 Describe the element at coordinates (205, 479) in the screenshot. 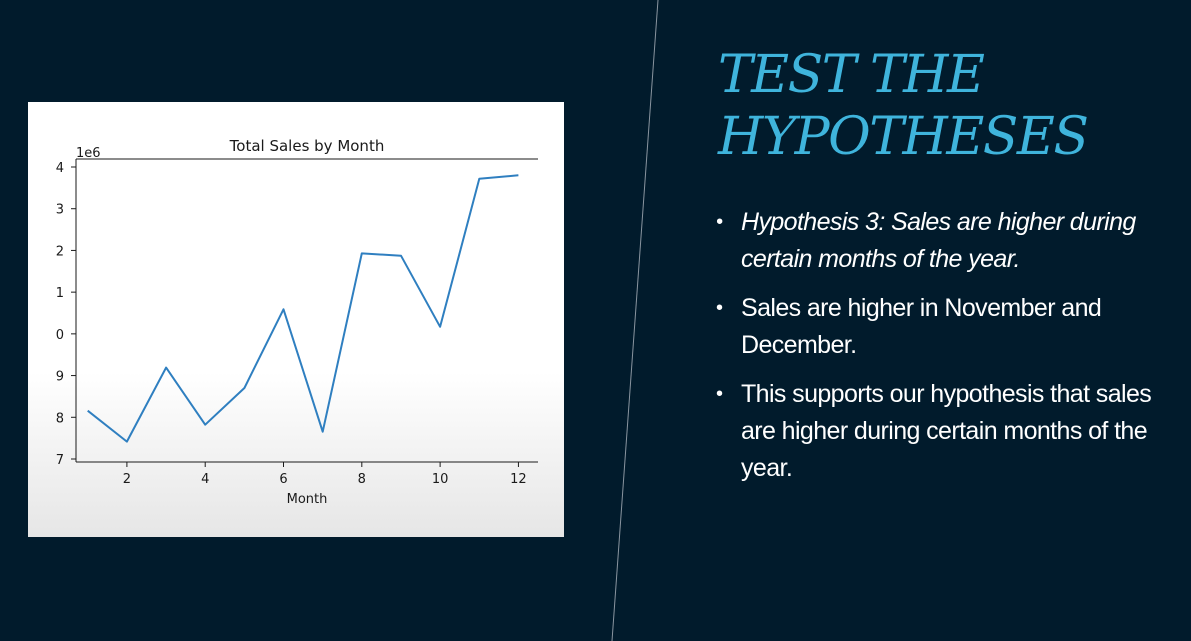

I see `x-tick-label: 4` at that location.